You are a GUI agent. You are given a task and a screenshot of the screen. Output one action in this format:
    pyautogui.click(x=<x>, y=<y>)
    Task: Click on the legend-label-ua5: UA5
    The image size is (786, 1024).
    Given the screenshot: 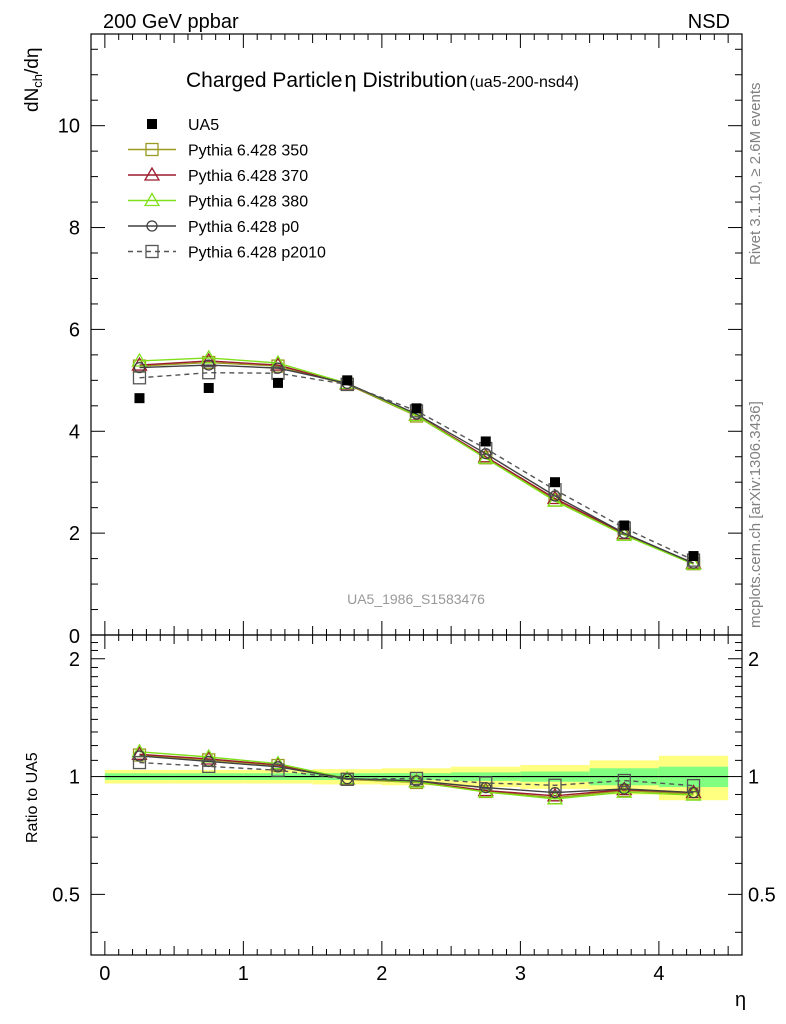 What is the action you would take?
    pyautogui.click(x=203, y=125)
    